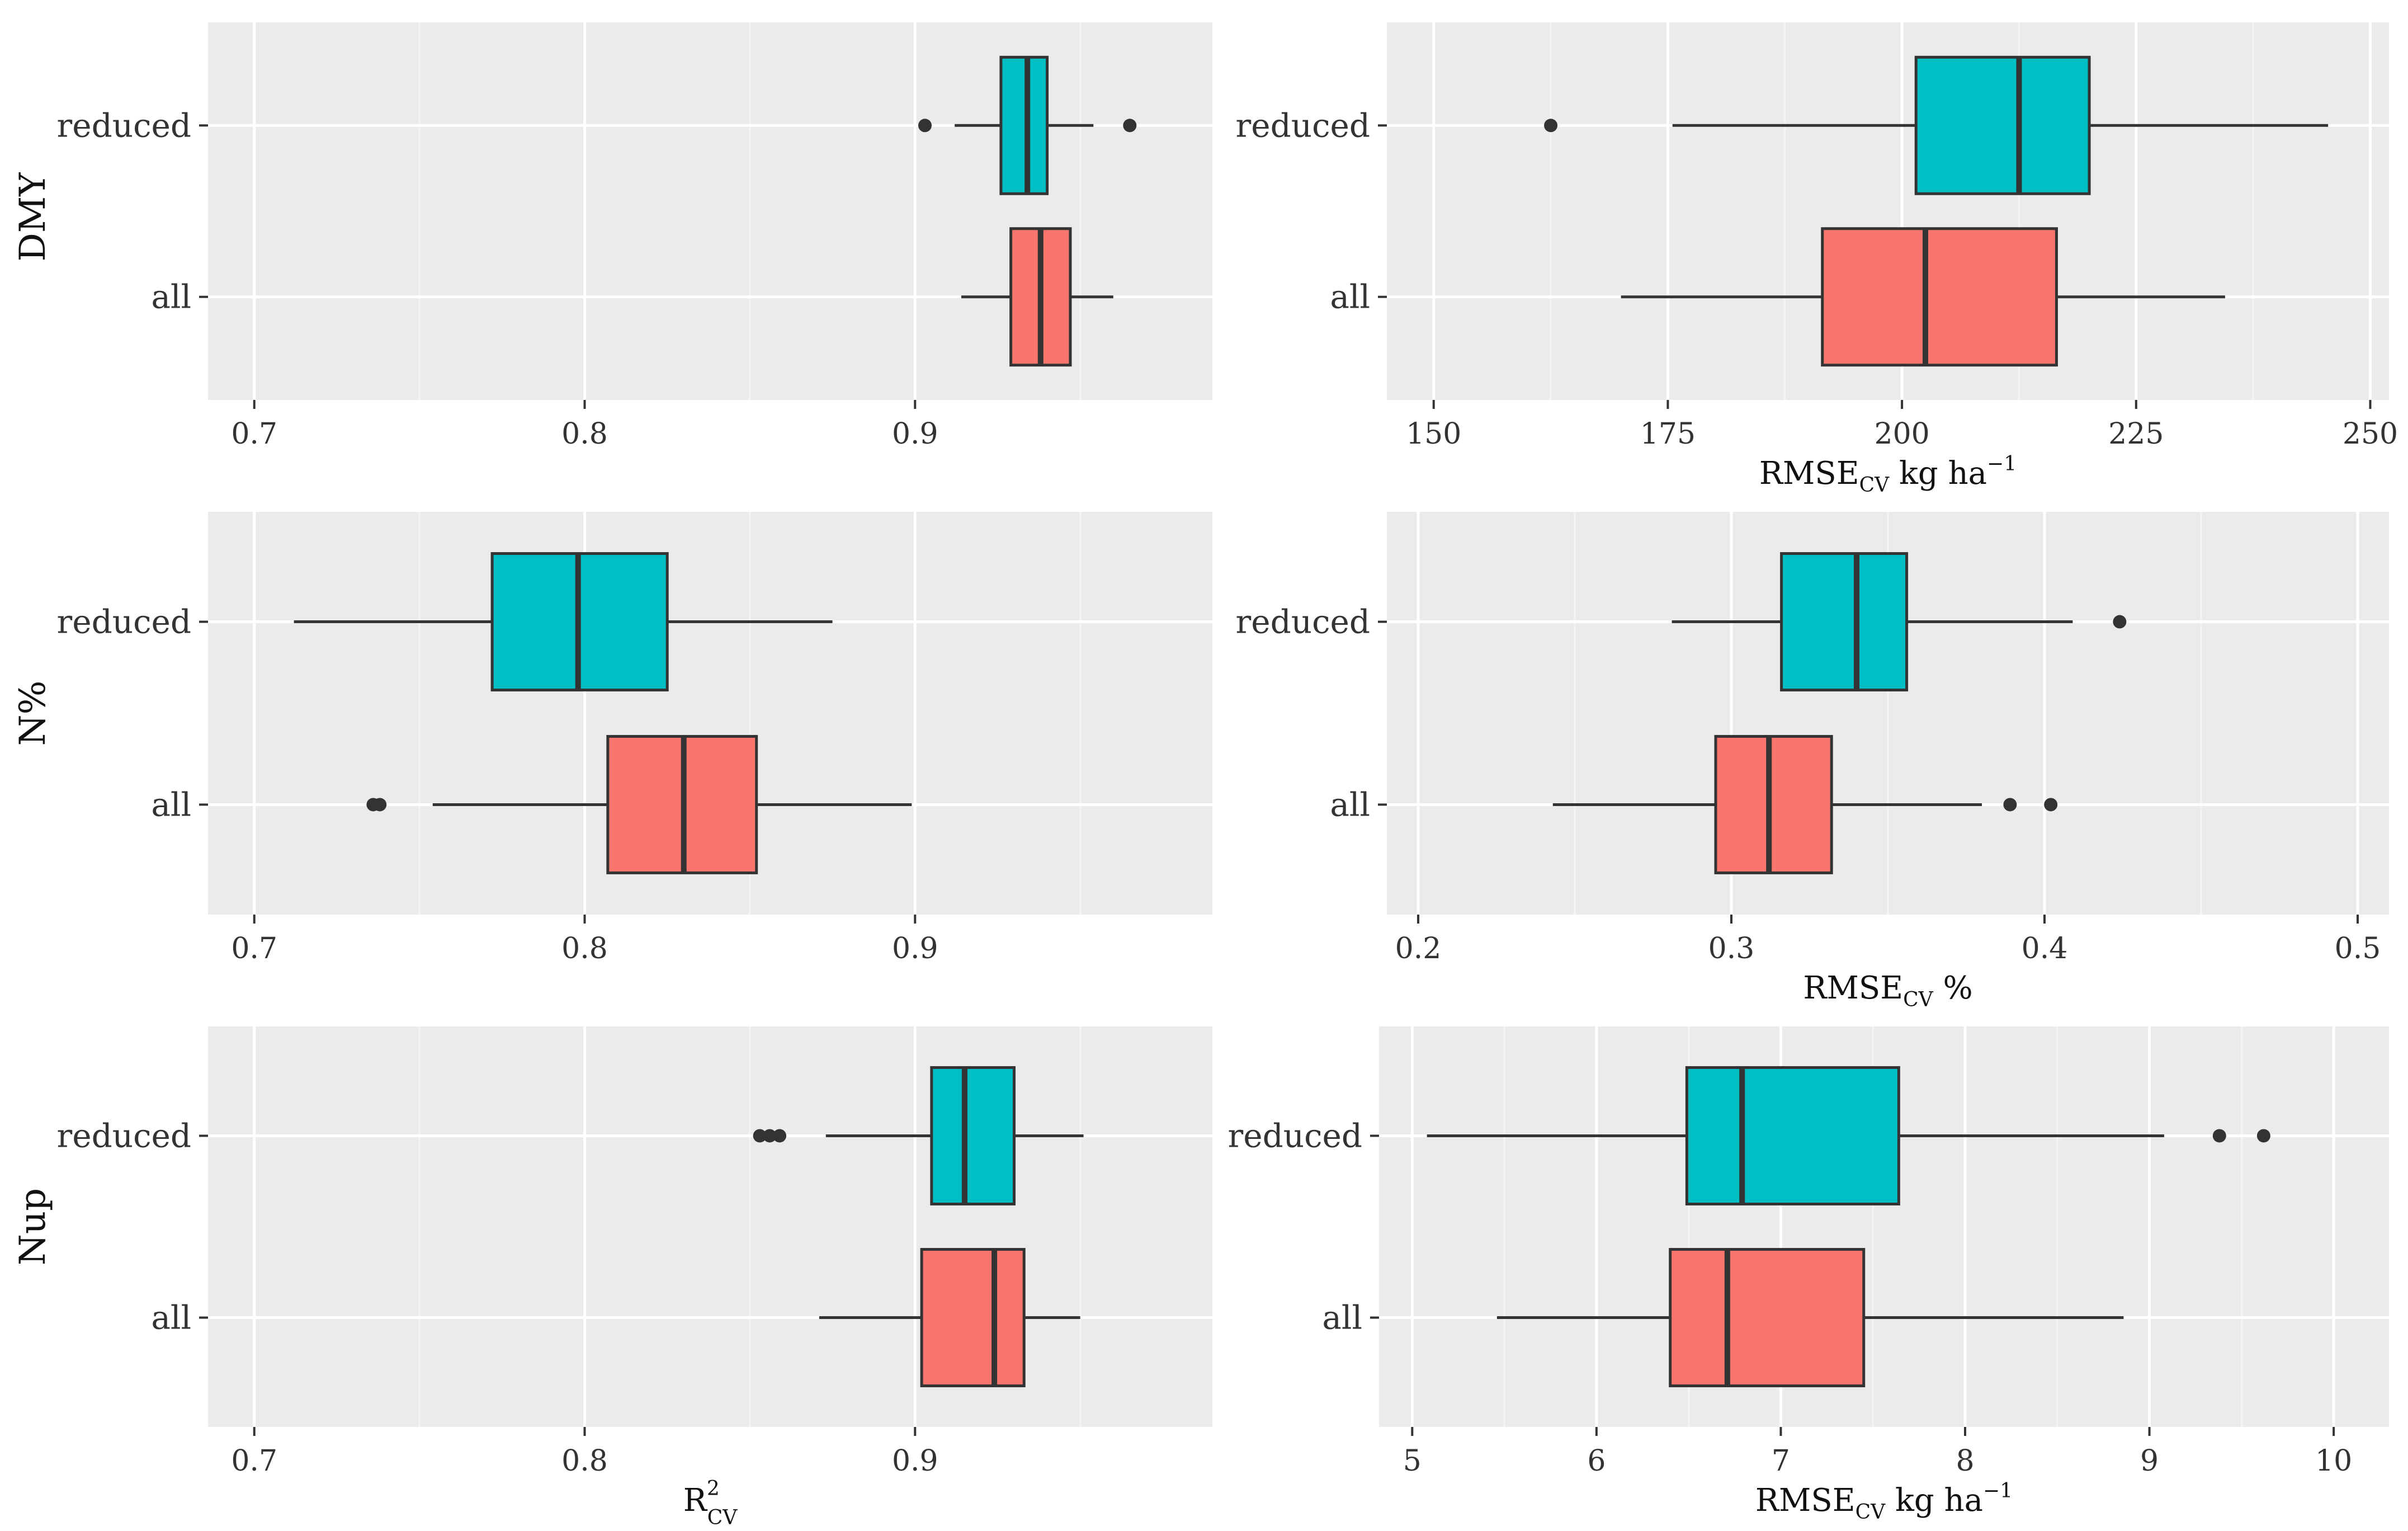  I want to click on row-label: N%, so click(33, 713).